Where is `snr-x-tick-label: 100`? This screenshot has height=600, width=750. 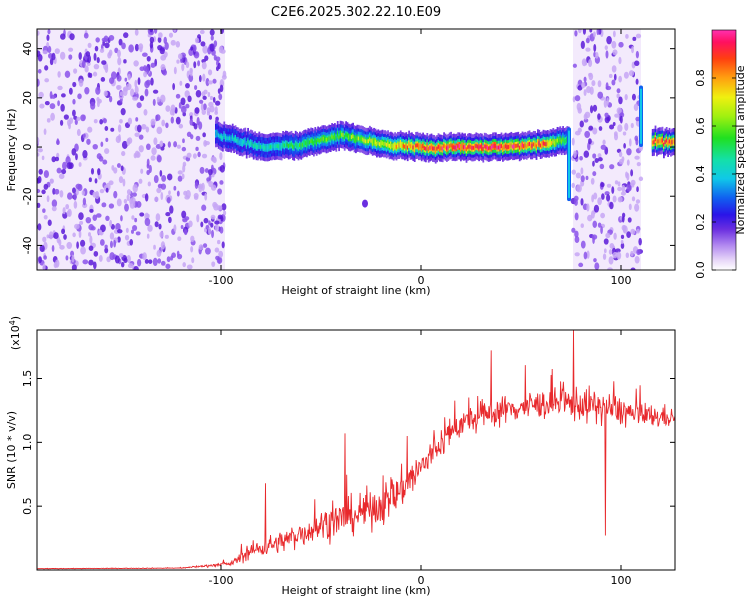 snr-x-tick-label: 100 is located at coordinates (621, 580).